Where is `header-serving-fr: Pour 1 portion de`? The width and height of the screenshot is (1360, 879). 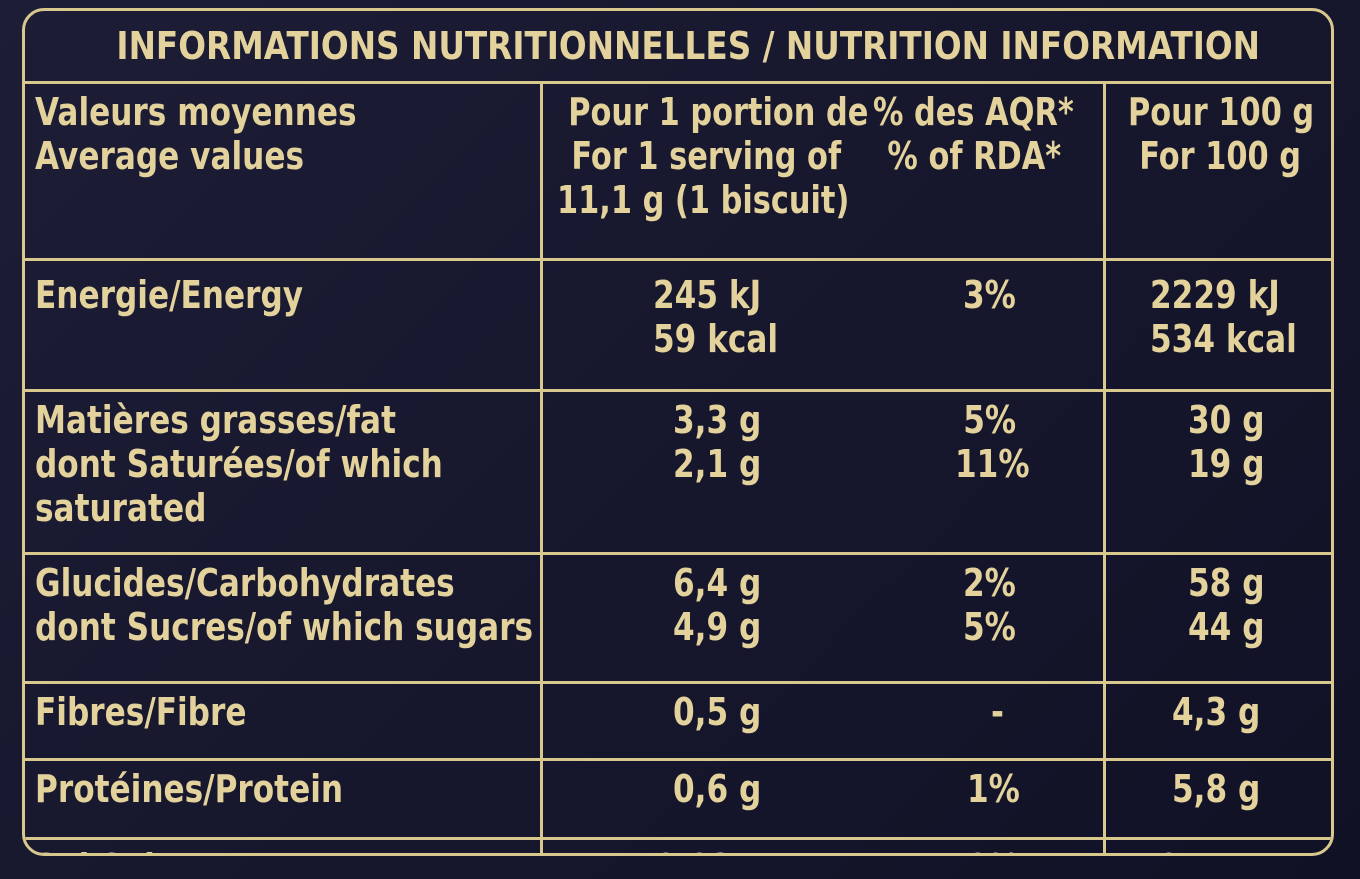 header-serving-fr: Pour 1 portion de is located at coordinates (718, 112).